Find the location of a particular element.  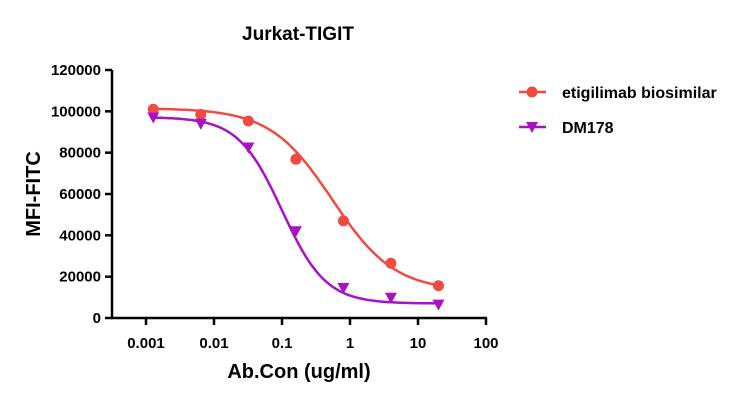

legend-label: etigilimab biosimilar is located at coordinates (639, 93).